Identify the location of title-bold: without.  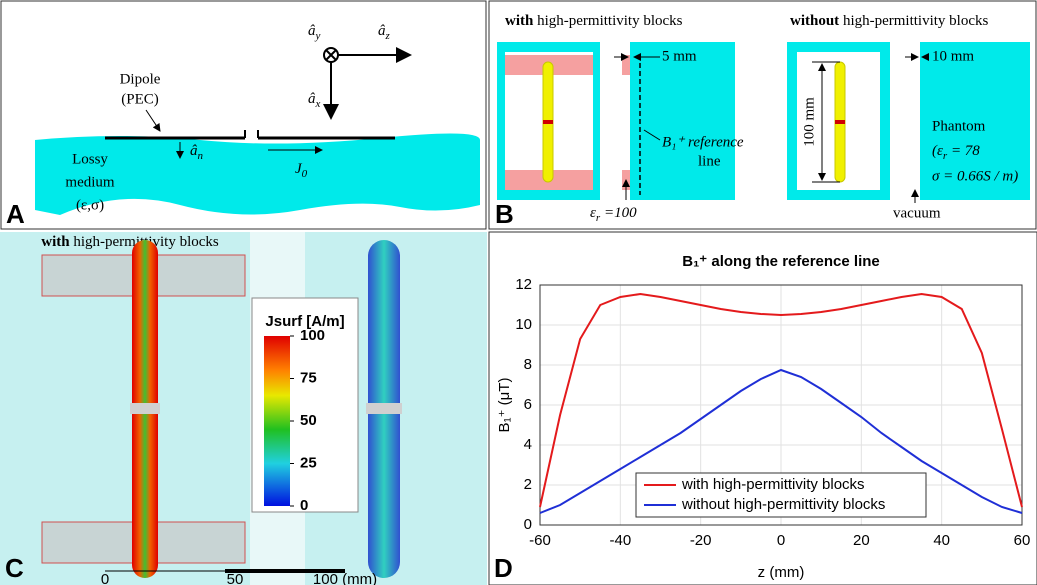
(814, 21).